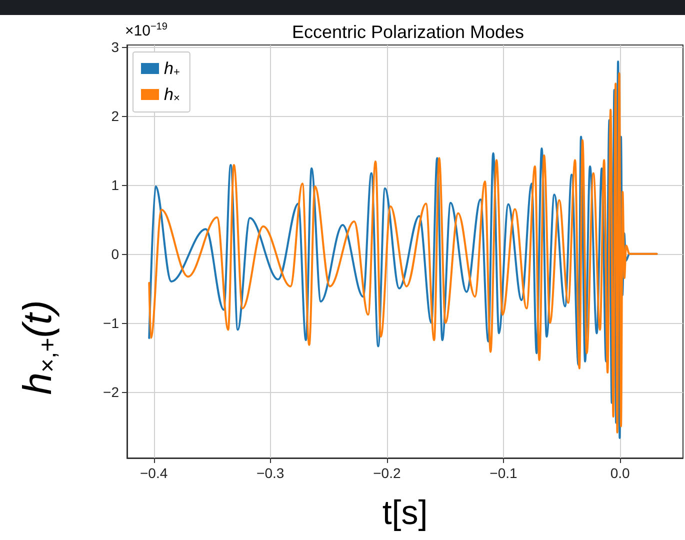 This screenshot has width=685, height=540. I want to click on chart-title: Eccentric Polarization Modes, so click(408, 32).